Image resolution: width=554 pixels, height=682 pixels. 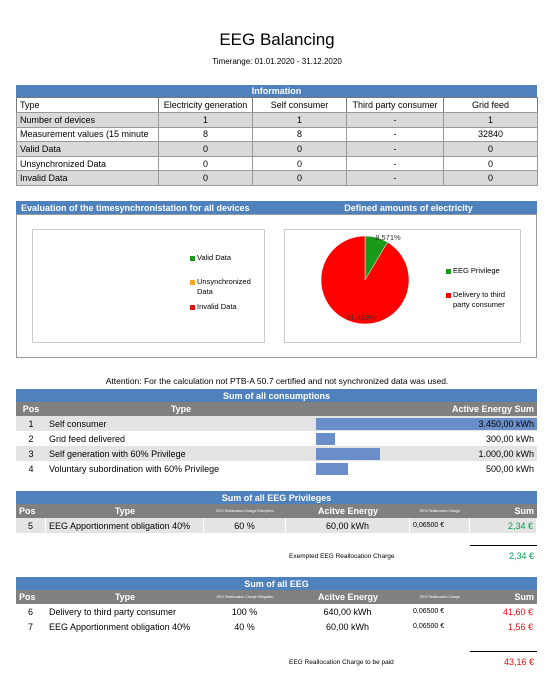 What do you see at coordinates (217, 306) in the screenshot?
I see `legend-label: Invalid Data` at bounding box center [217, 306].